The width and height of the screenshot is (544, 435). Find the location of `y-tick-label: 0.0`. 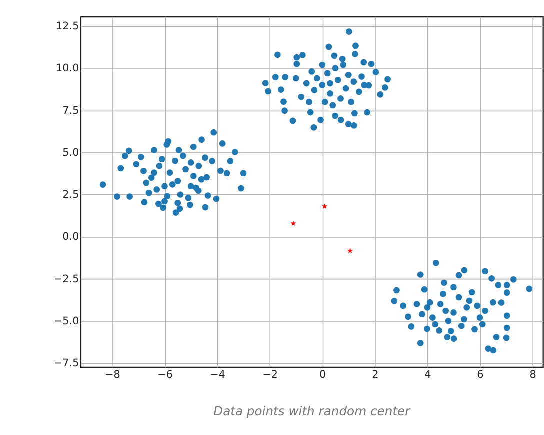

y-tick-label: 0.0 is located at coordinates (71, 237).